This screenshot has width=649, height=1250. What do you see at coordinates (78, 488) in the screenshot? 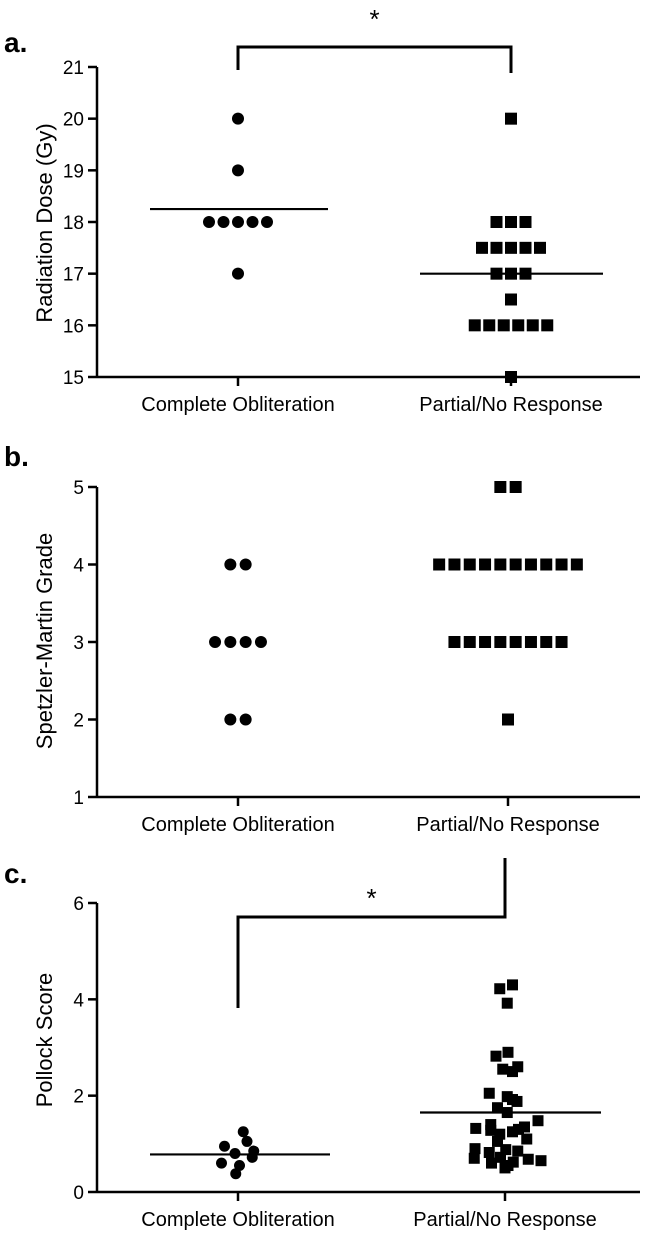
I see `y-tick-label: 5` at bounding box center [78, 488].